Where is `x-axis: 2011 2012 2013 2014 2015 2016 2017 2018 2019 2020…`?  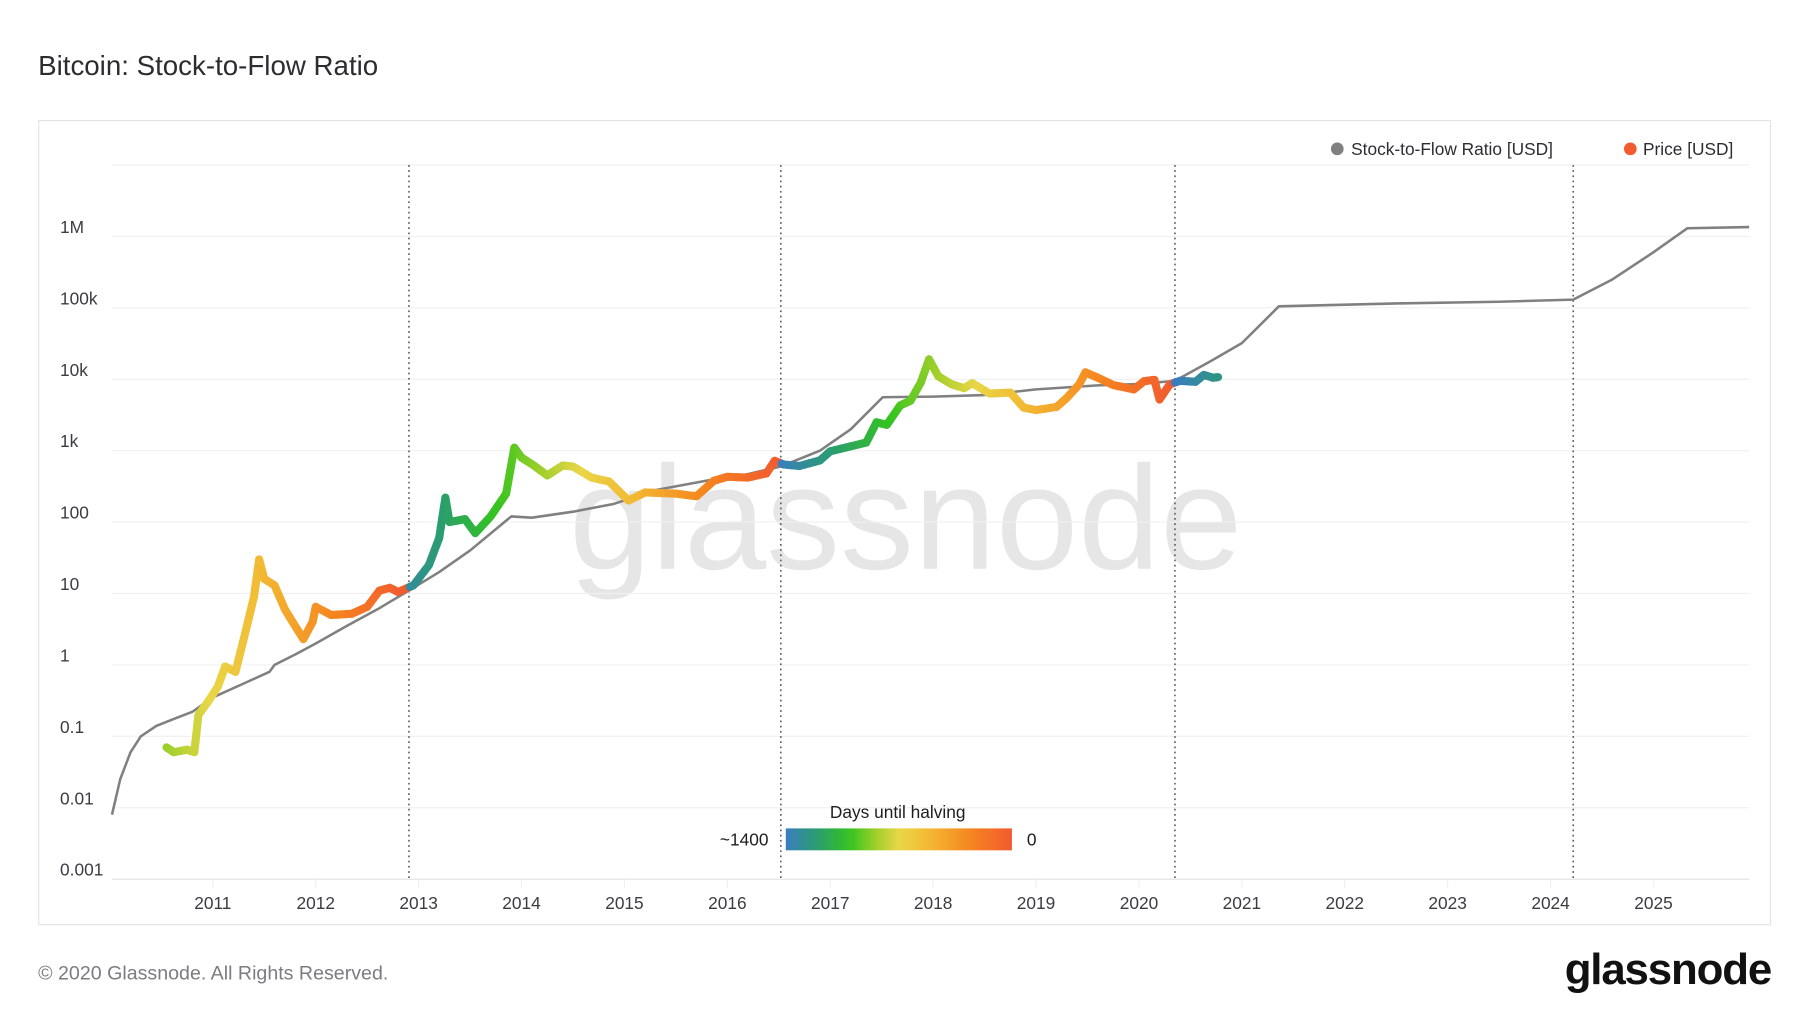 x-axis: 2011 2012 2013 2014 2015 2016 2017 2018 2019 2020… is located at coordinates (933, 896).